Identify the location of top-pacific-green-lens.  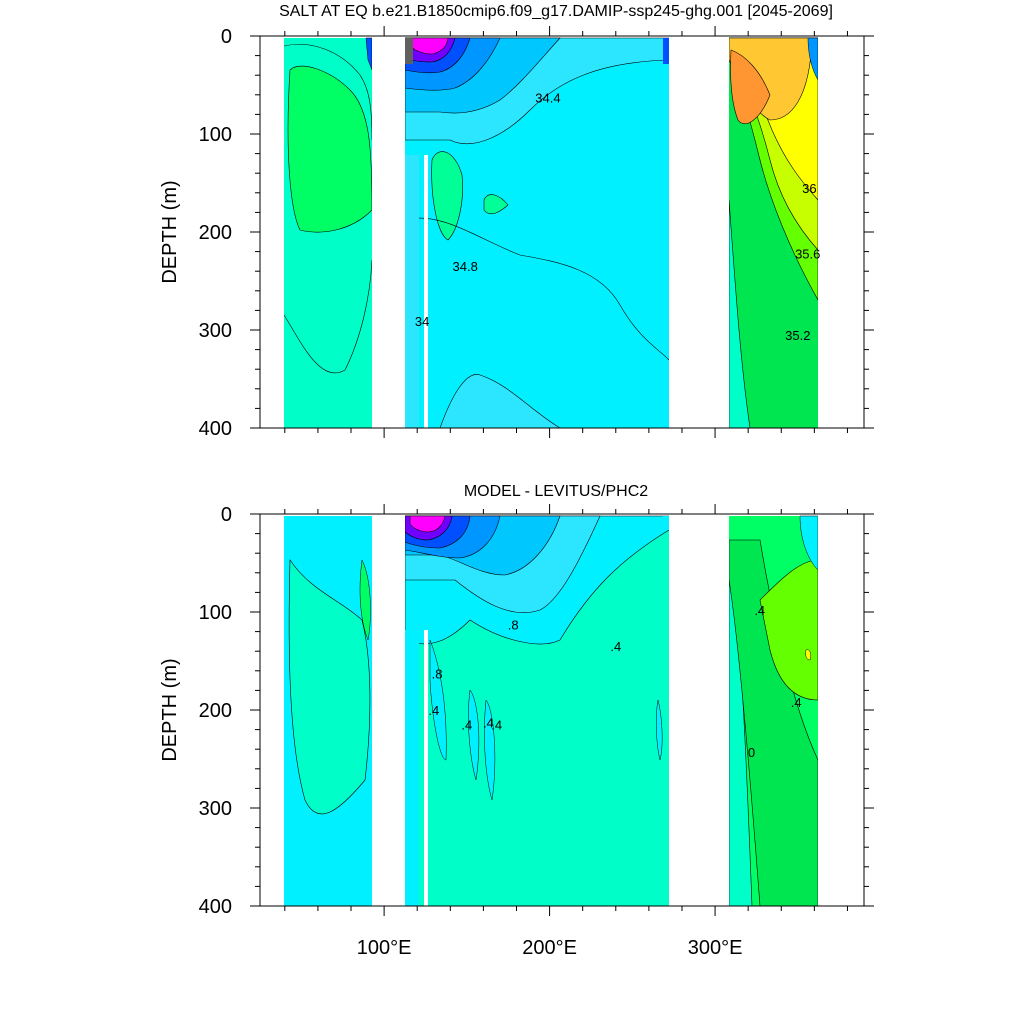
(447, 196).